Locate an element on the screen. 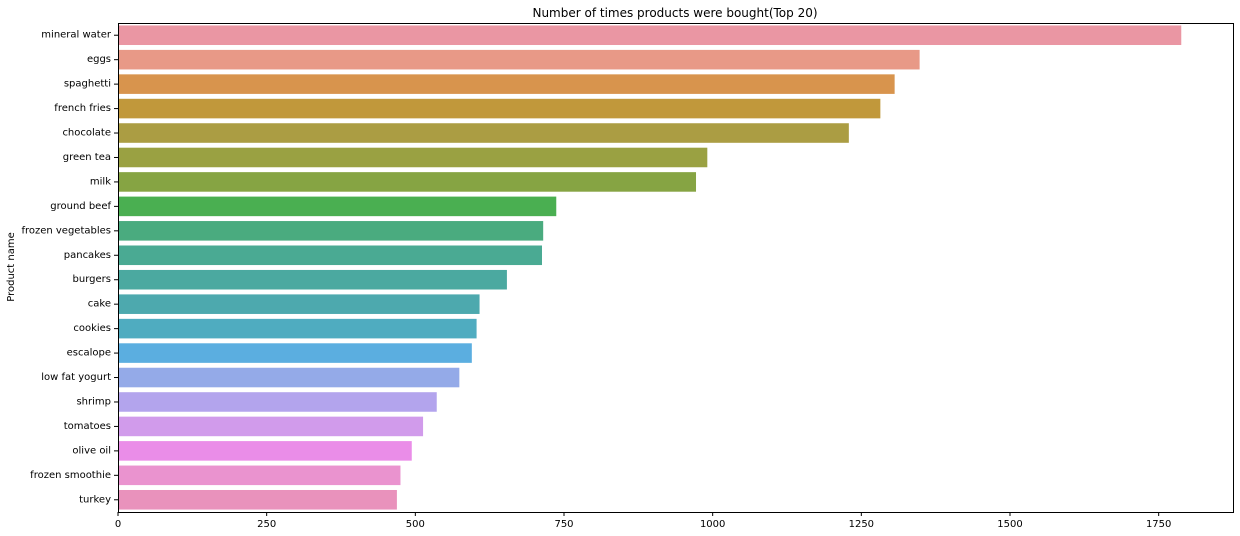  bar-eggs is located at coordinates (519, 59).